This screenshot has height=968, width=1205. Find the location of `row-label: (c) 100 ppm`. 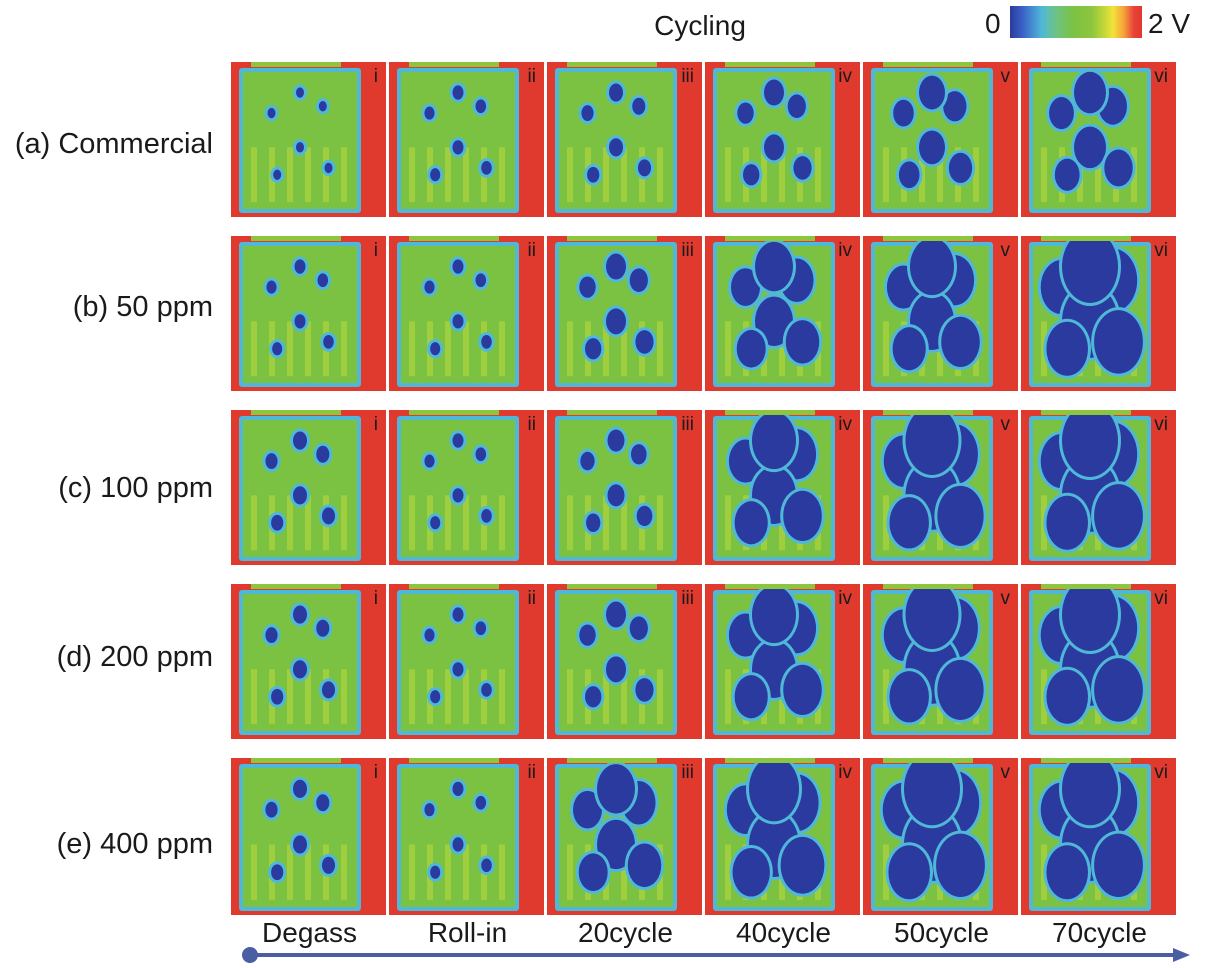

row-label: (c) 100 ppm is located at coordinates (135, 488).